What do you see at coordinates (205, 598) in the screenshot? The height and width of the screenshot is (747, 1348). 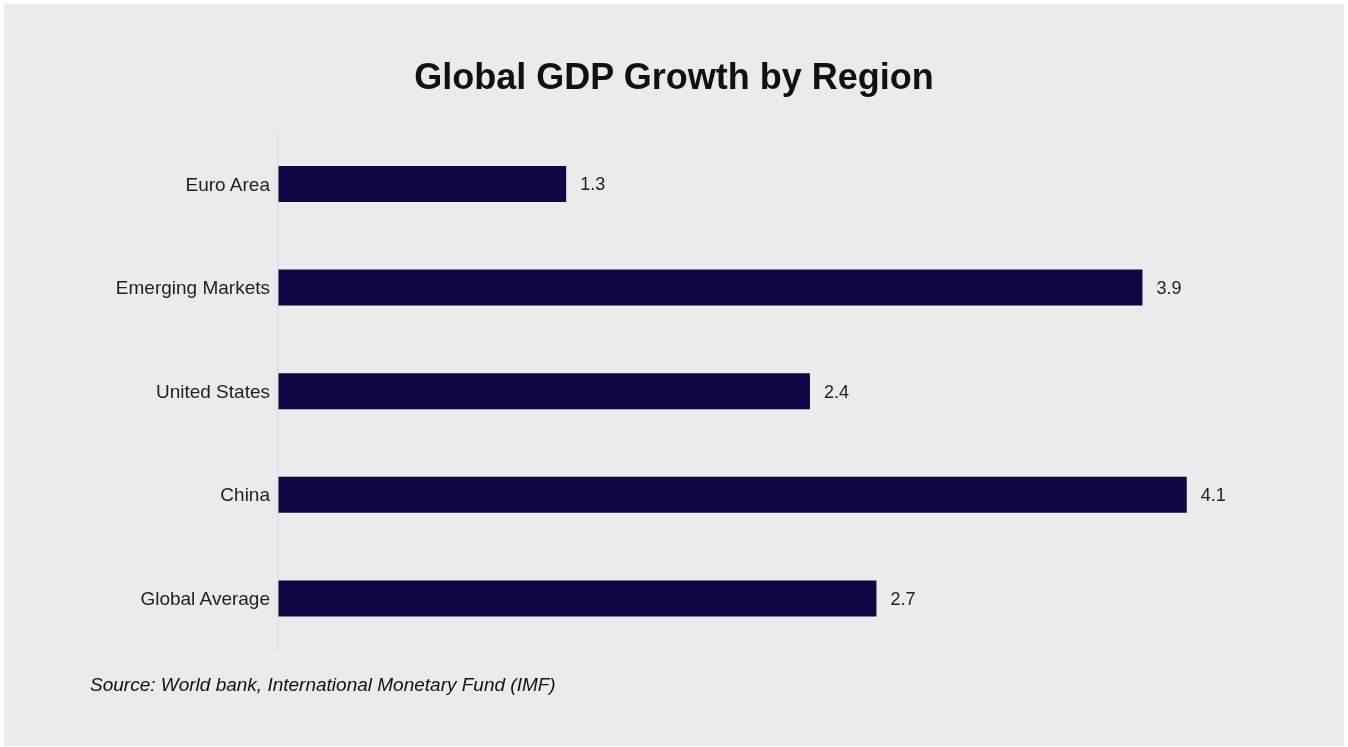 I see `y-tick-label: Global Average` at bounding box center [205, 598].